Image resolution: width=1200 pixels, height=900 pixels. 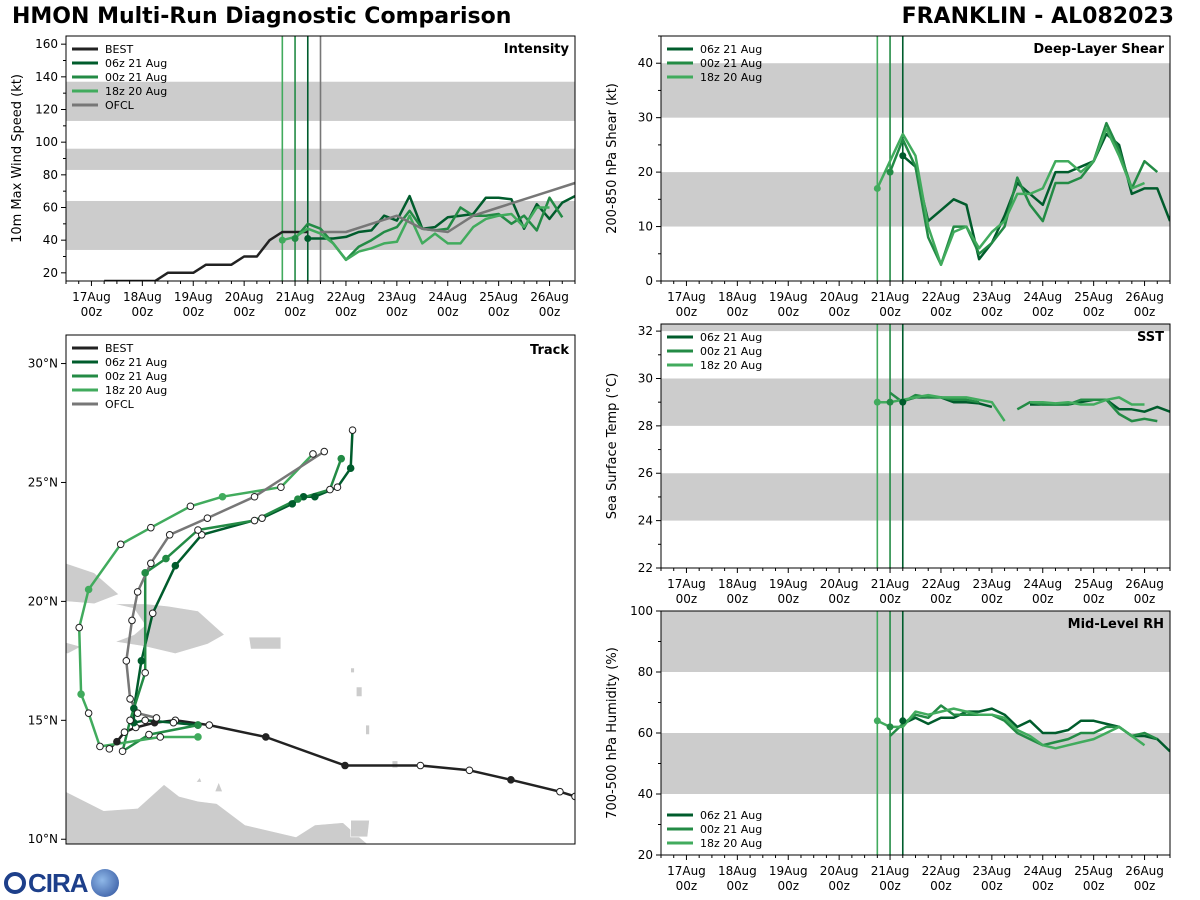 I want to click on shear-ytick-label: 20, so click(x=645, y=172).